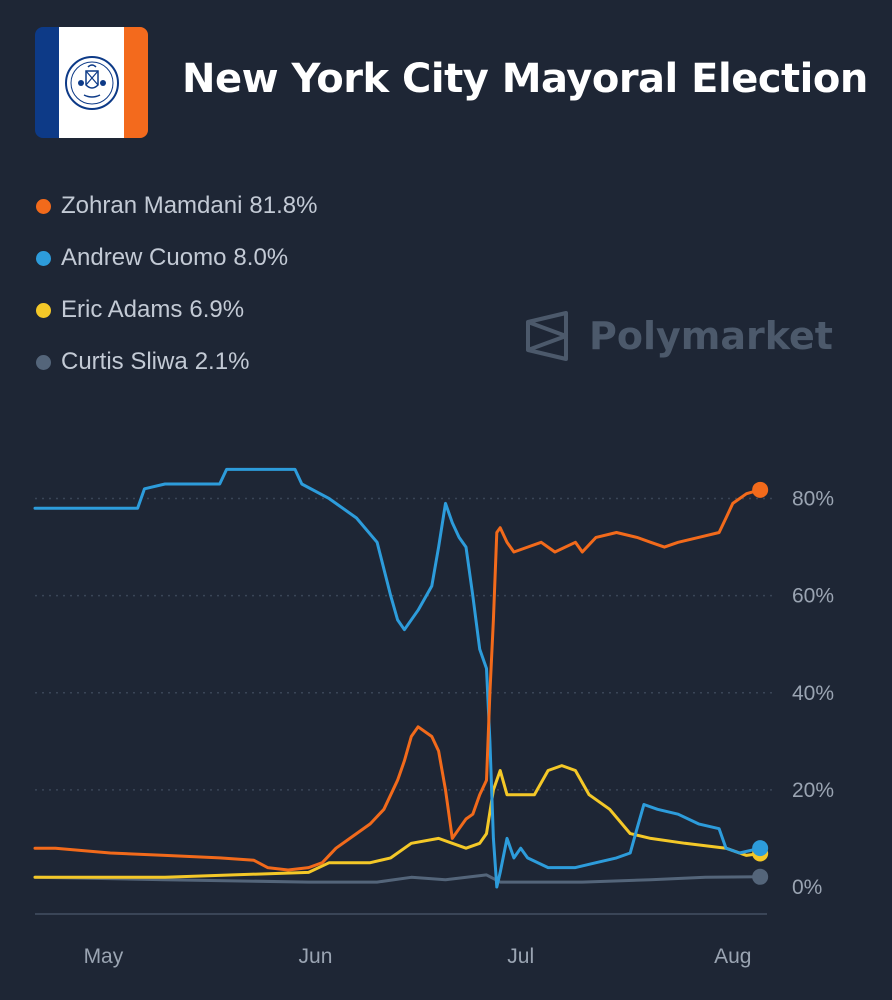 The height and width of the screenshot is (1000, 892). Describe the element at coordinates (124, 361) in the screenshot. I see `legend-label: Curtis Sliwa` at that location.